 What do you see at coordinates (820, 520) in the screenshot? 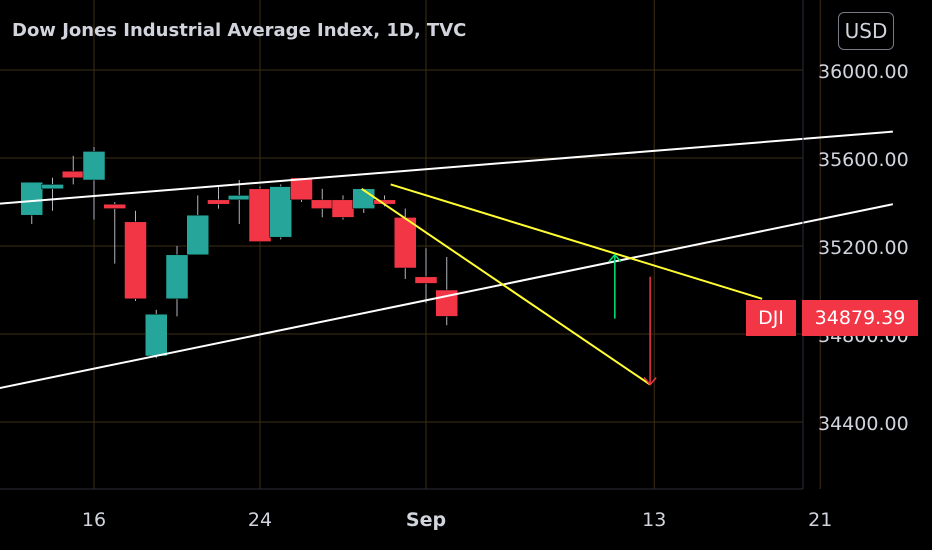
I see `x-tick-label-4: 21` at bounding box center [820, 520].